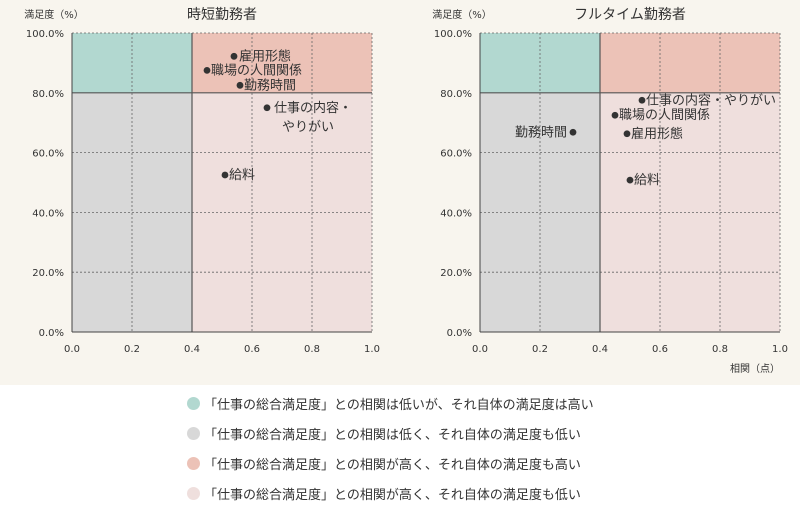  Describe the element at coordinates (392, 495) in the screenshot. I see `legend-label: 「仕事の総合満足度」との相関が高く、それ自体の満足度も低い` at that location.